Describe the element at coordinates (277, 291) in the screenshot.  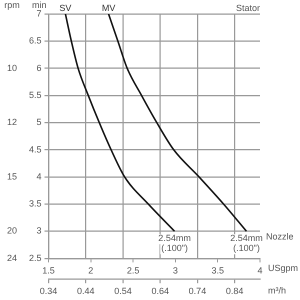
I see `x2-axis-title: m³/h` at that location.